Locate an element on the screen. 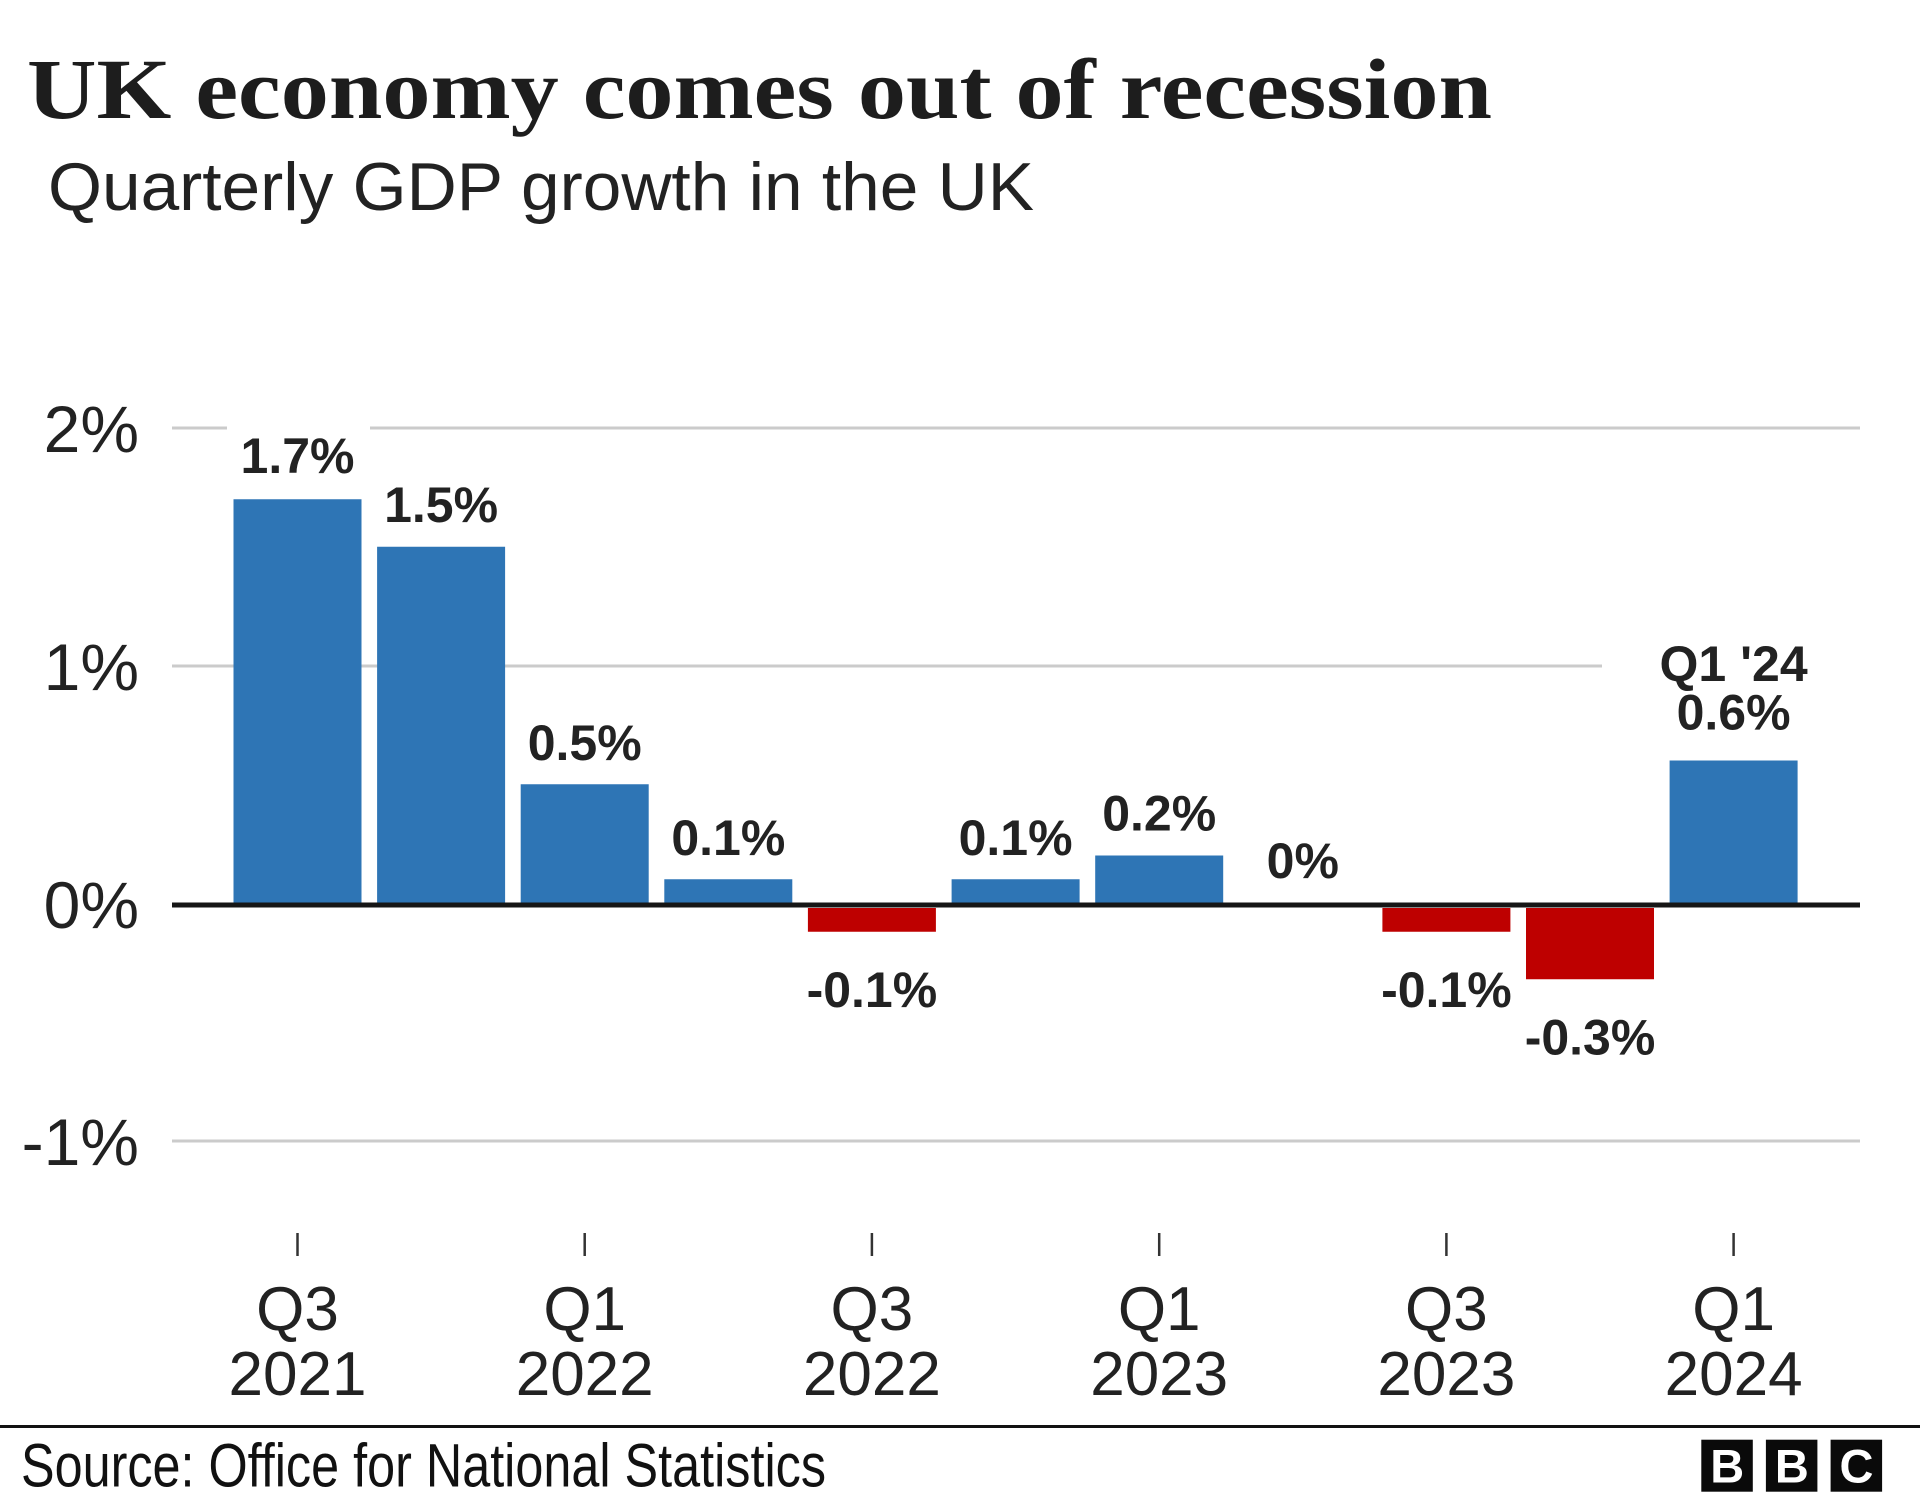 This screenshot has height=1500, width=1920. svg-text: 1% is located at coordinates (91, 667).